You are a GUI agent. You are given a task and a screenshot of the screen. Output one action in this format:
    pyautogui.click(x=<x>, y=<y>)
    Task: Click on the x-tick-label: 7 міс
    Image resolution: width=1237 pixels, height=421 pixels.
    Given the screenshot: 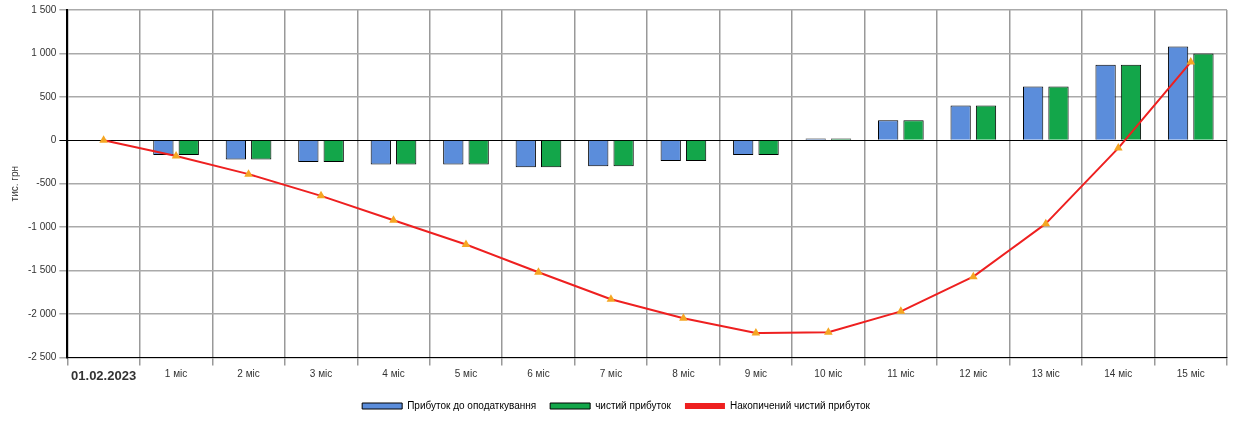 What is the action you would take?
    pyautogui.click(x=611, y=374)
    